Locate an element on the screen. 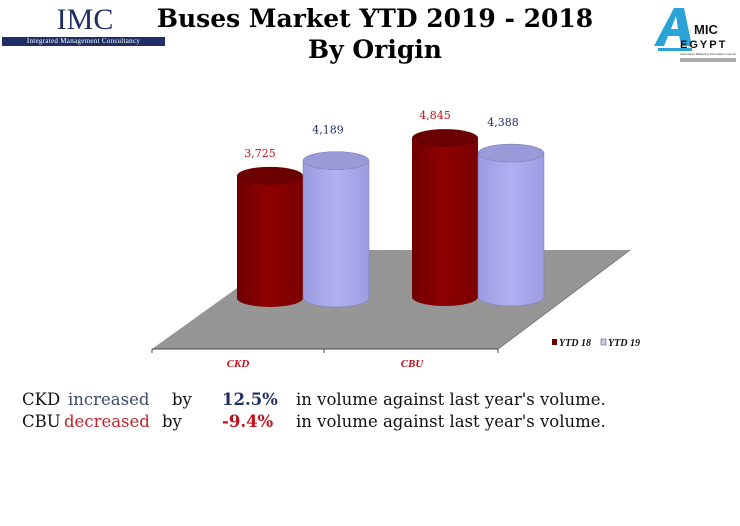 The image size is (740, 526). data-label: 4,845 is located at coordinates (435, 115).